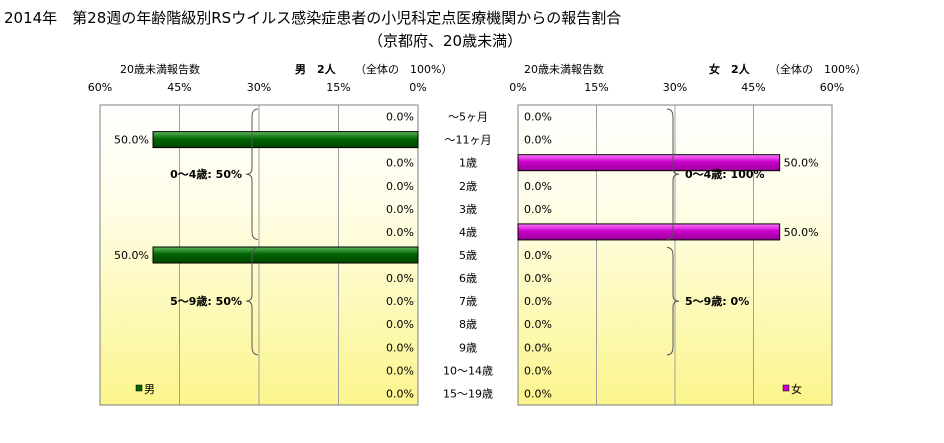  What do you see at coordinates (468, 370) in the screenshot?
I see `category-label: 10～14歳` at bounding box center [468, 370].